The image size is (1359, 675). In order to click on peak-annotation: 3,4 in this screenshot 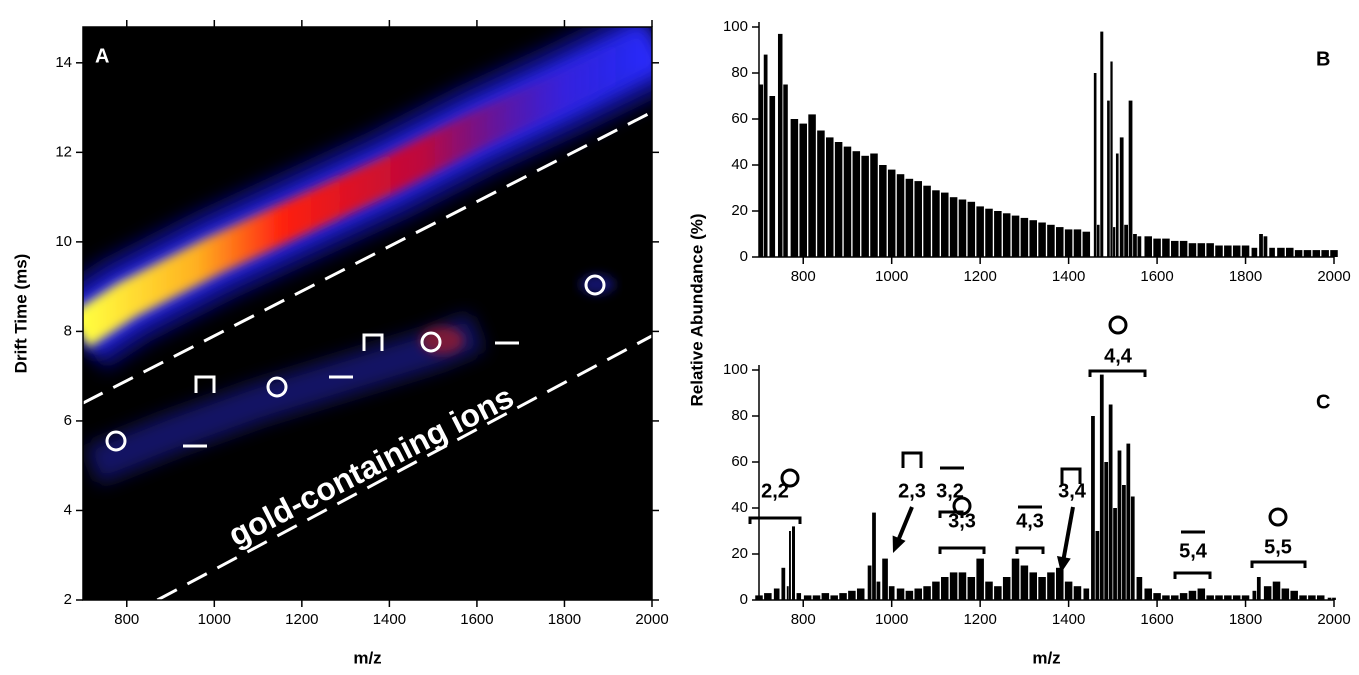, I will do `click(1072, 491)`.